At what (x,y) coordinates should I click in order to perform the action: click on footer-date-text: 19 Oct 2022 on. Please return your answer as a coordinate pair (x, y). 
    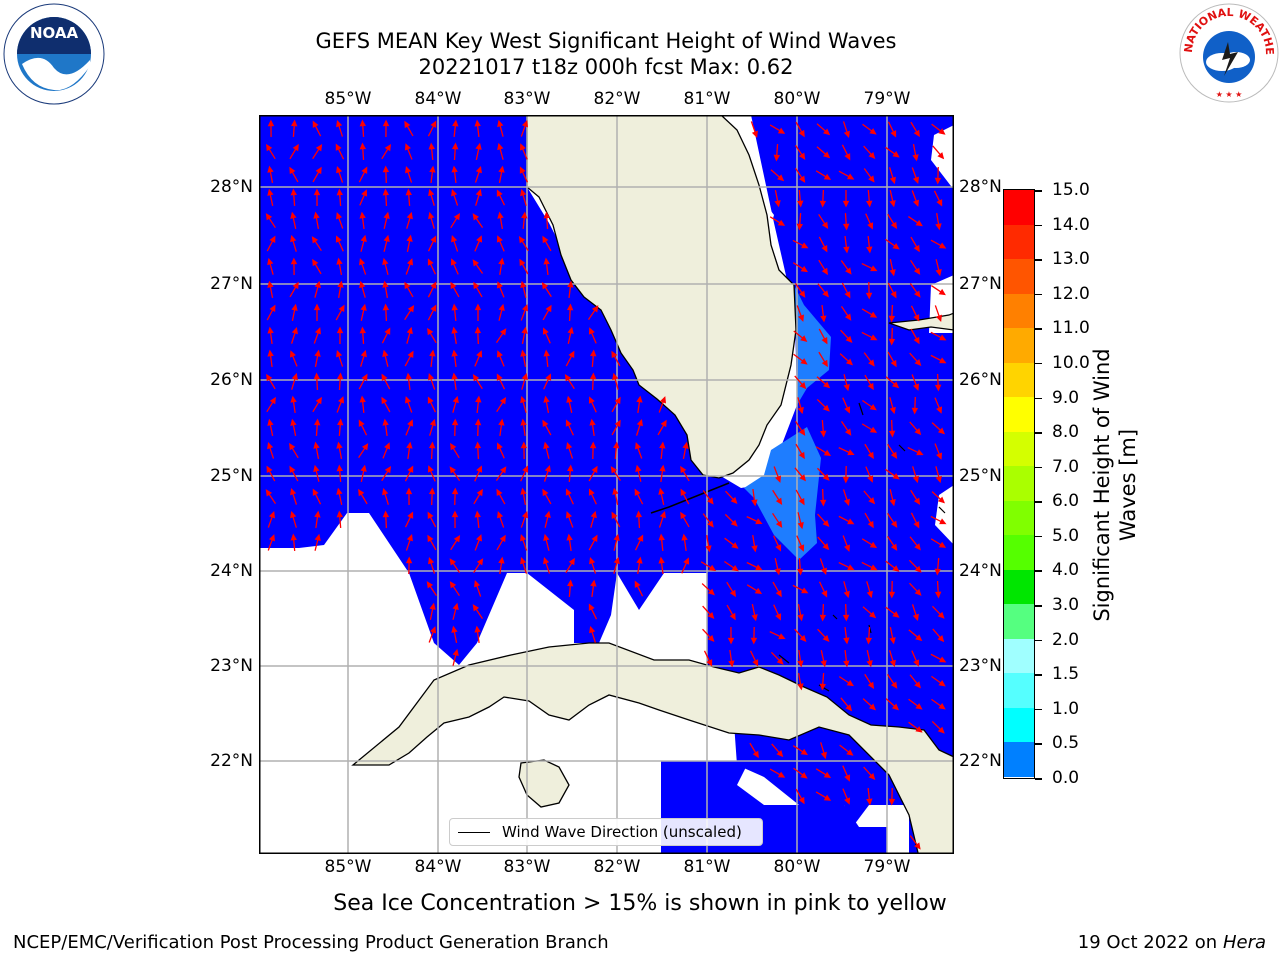
    Looking at the image, I should click on (1150, 942).